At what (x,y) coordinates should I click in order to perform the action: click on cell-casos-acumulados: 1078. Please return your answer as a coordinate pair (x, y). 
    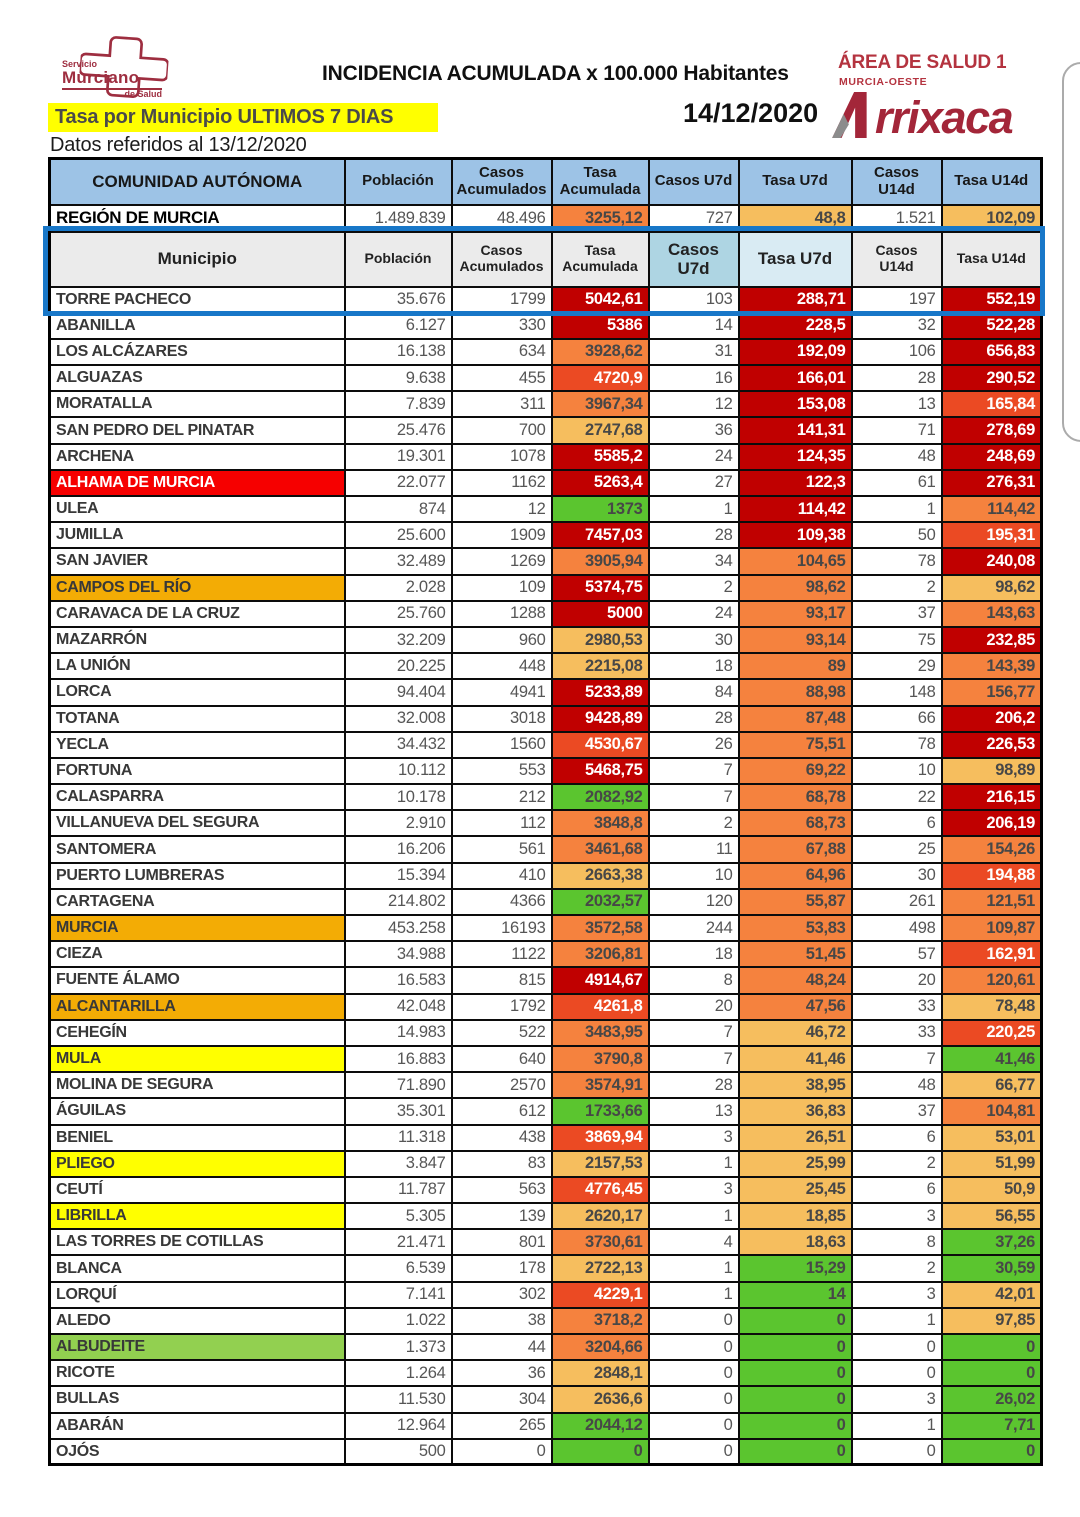
    Looking at the image, I should click on (501, 456).